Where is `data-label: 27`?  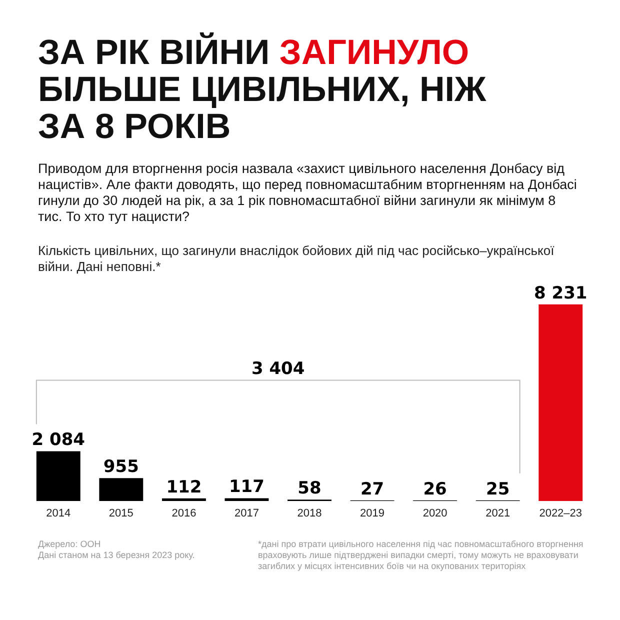 data-label: 27 is located at coordinates (372, 489).